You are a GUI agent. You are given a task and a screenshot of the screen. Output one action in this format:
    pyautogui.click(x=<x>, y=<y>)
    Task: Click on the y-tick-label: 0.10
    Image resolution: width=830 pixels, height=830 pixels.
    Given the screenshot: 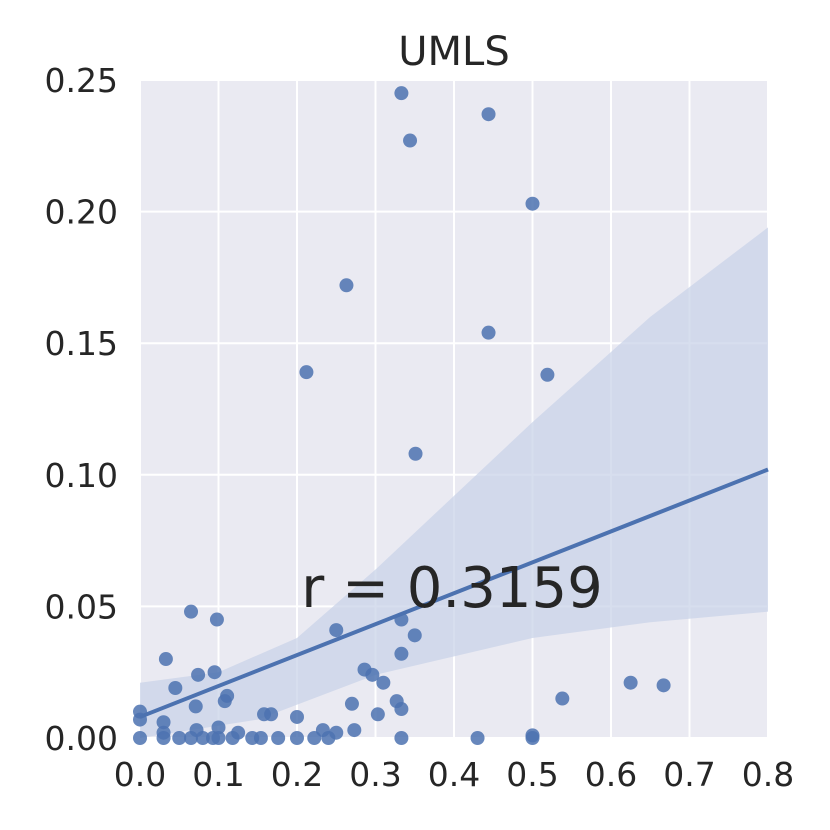 What is the action you would take?
    pyautogui.click(x=81, y=475)
    